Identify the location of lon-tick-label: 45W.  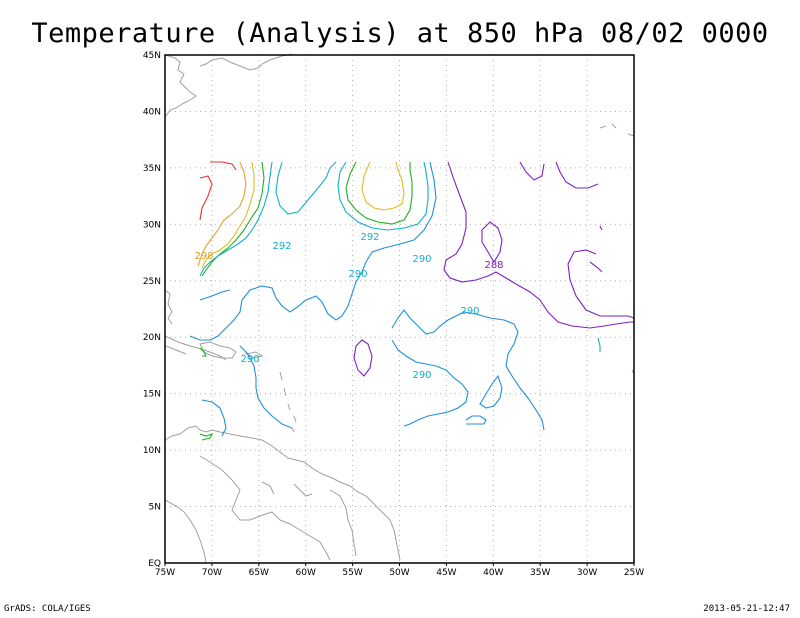
(446, 573).